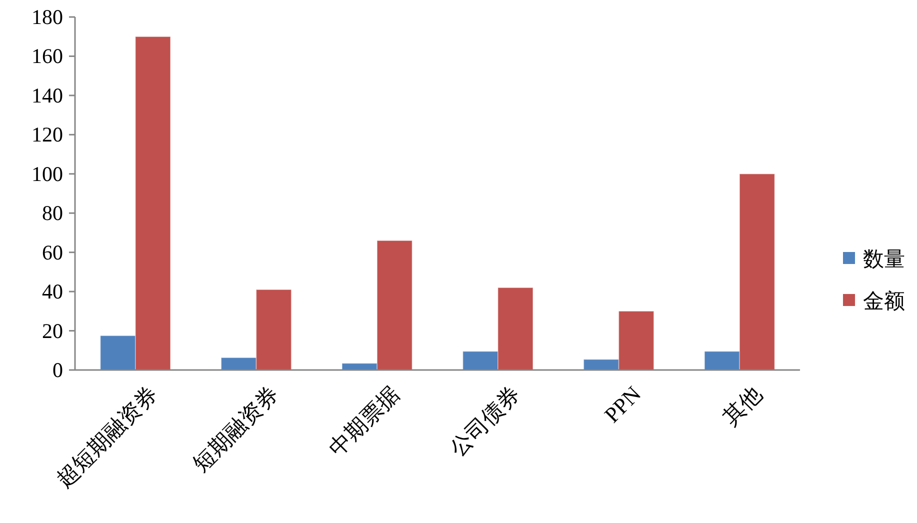  What do you see at coordinates (47, 95) in the screenshot?
I see `y-tick-label: 140` at bounding box center [47, 95].